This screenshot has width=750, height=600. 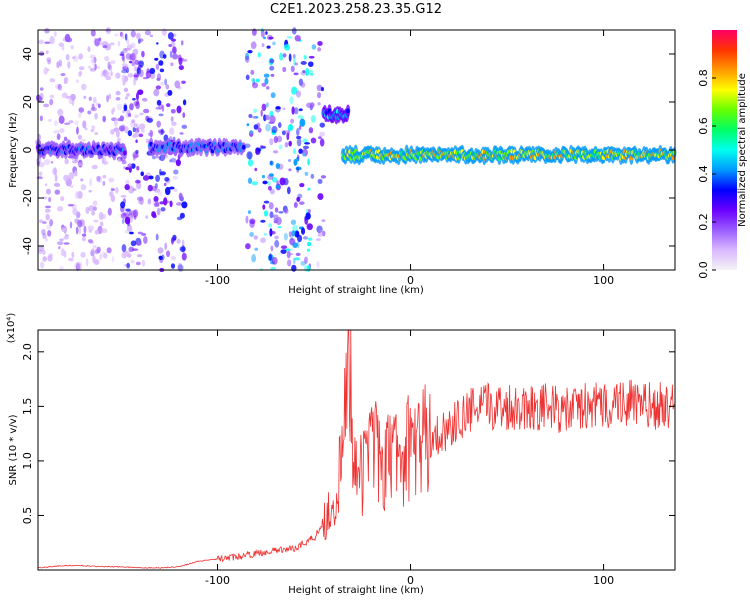 I want to click on heatmap-y-tick-label: -40, so click(x=27, y=246).